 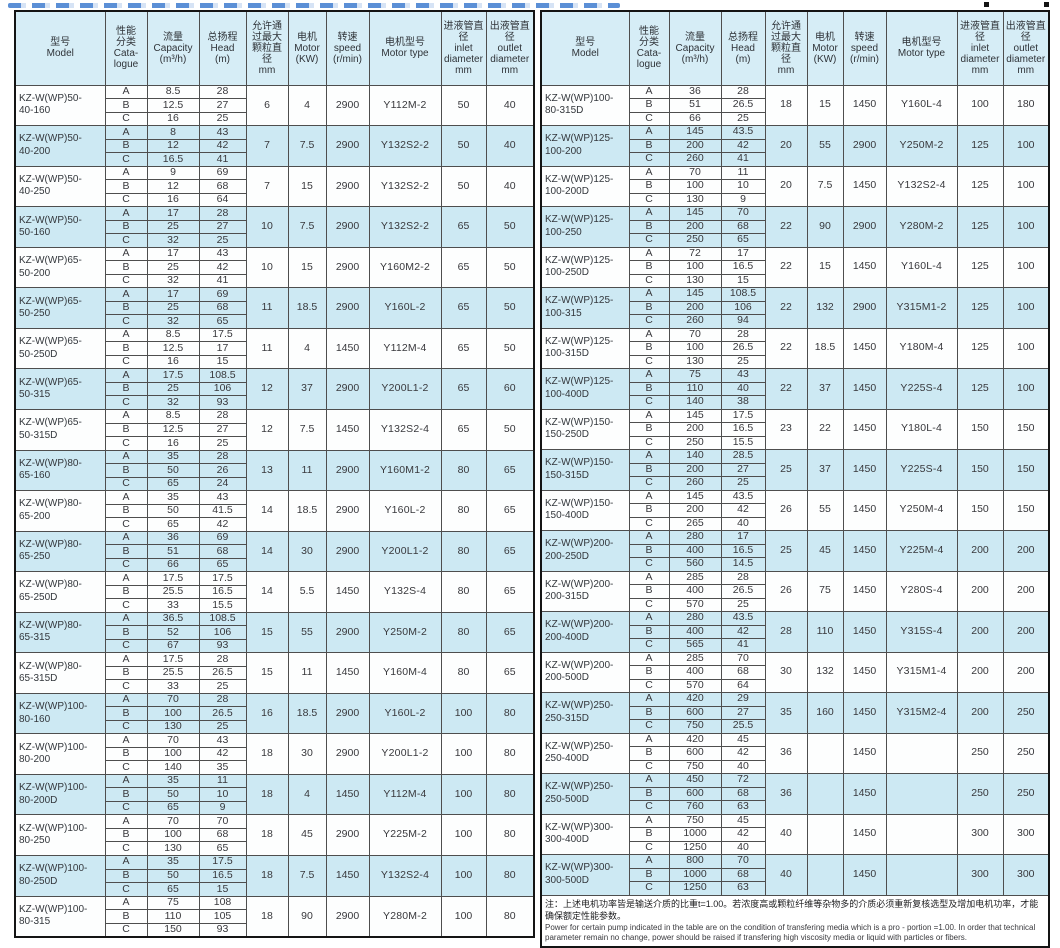 What do you see at coordinates (510, 511) in the screenshot?
I see `outlet-cell: 65` at bounding box center [510, 511].